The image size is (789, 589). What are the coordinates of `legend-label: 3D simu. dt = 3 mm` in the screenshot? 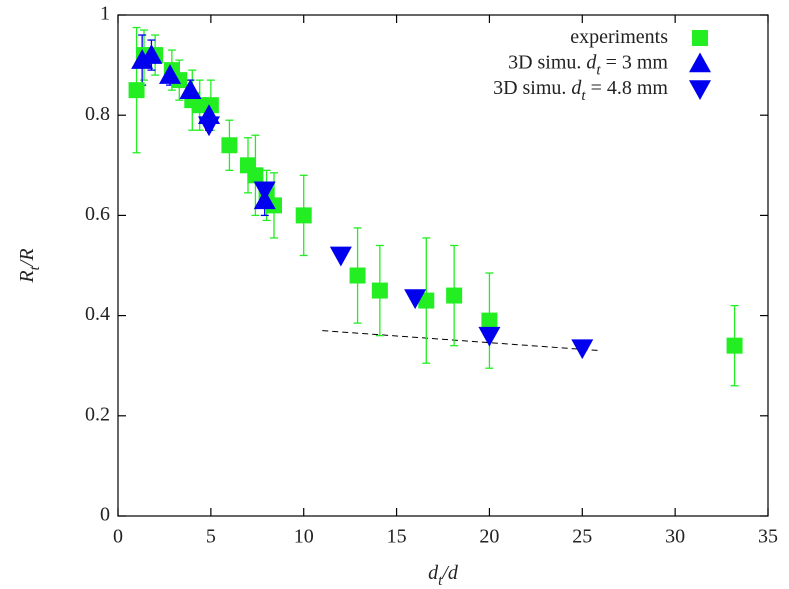 It's located at (588, 65).